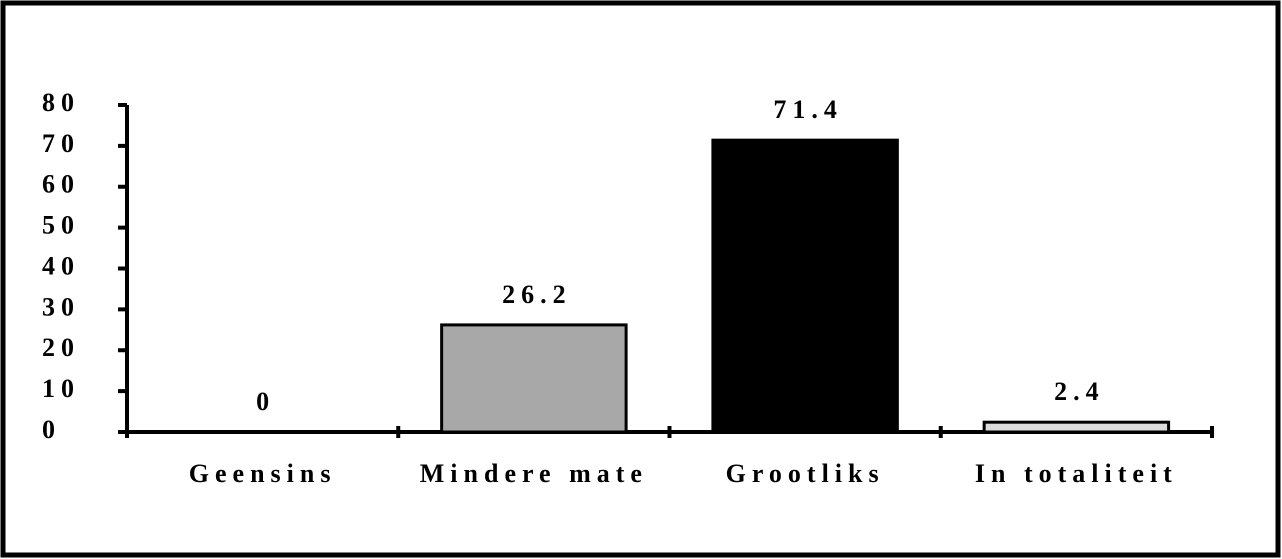 The height and width of the screenshot is (559, 1282). What do you see at coordinates (1076, 473) in the screenshot?
I see `x-tick-label: In totaliteit` at bounding box center [1076, 473].